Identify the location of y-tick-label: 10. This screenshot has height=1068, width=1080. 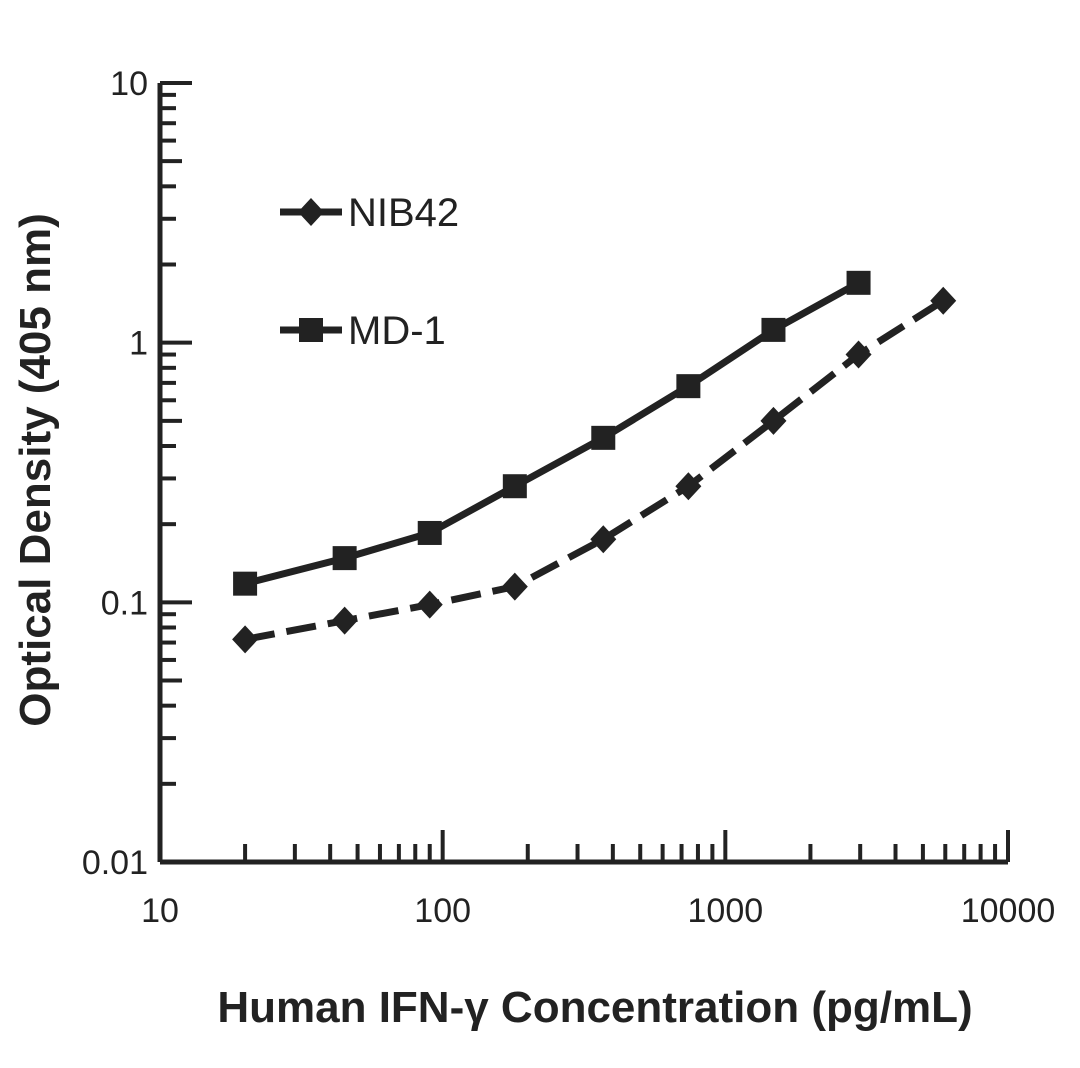
(129, 84).